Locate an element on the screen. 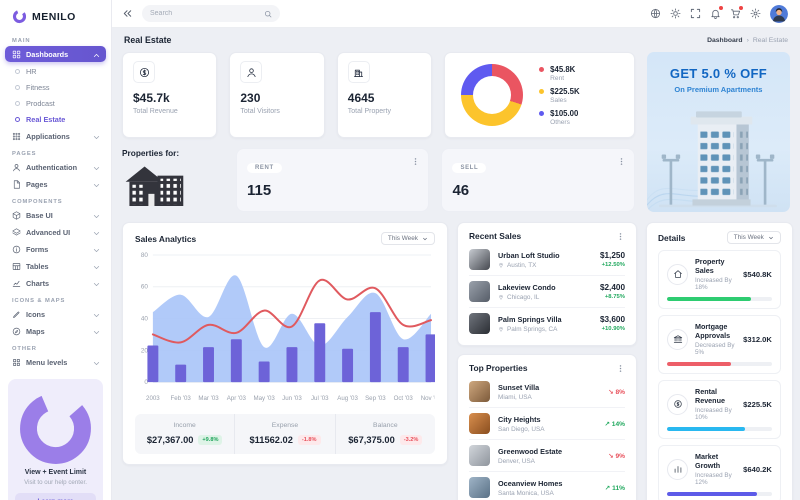 This screenshot has width=800, height=500. stat-card-total-revenue: $45.7k Total Revenue is located at coordinates (170, 95).